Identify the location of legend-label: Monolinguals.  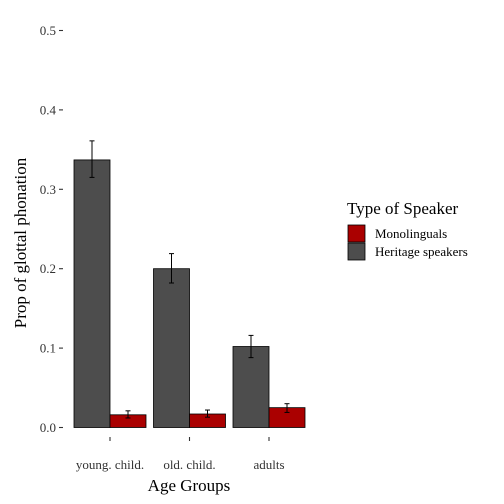
(411, 233).